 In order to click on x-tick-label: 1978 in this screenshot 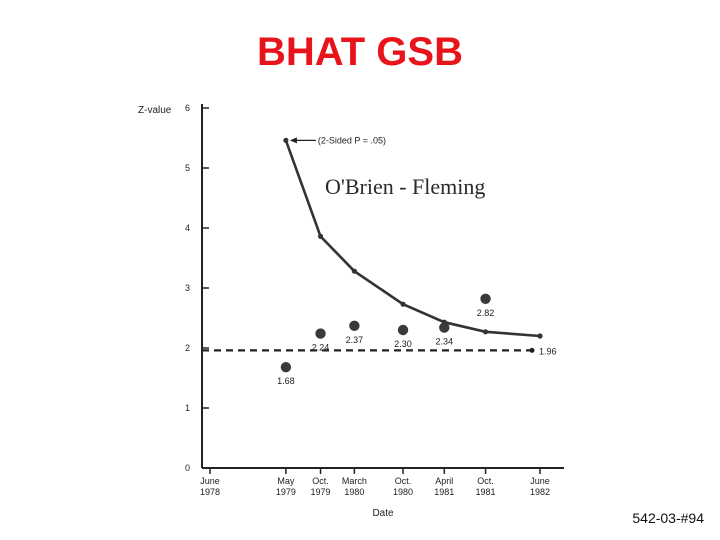, I will do `click(210, 492)`.